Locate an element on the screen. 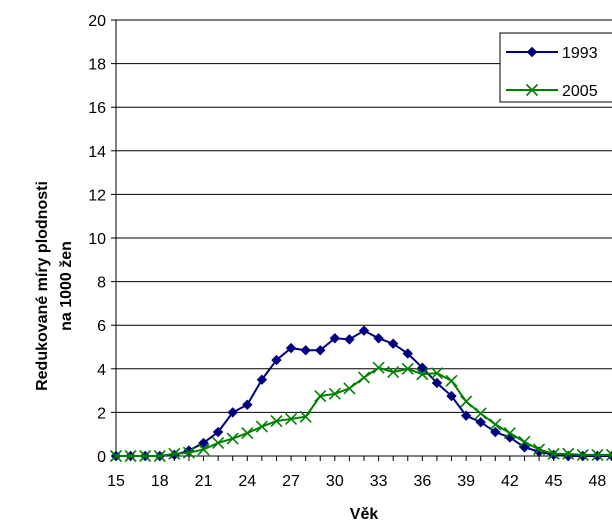 This screenshot has height=525, width=612. legend-marker-2005 is located at coordinates (532, 90).